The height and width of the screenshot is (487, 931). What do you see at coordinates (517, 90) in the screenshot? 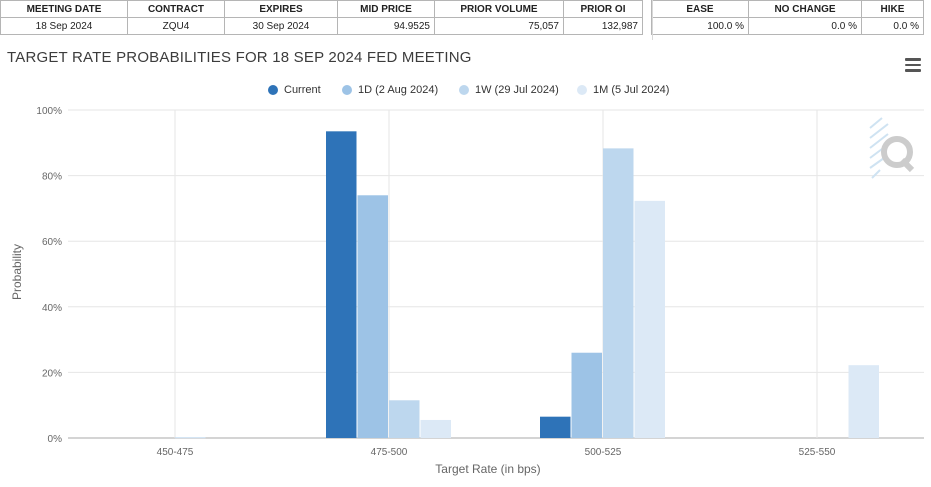
I see `legend-label-1w: 1W (29 Jul 2024)` at bounding box center [517, 90].